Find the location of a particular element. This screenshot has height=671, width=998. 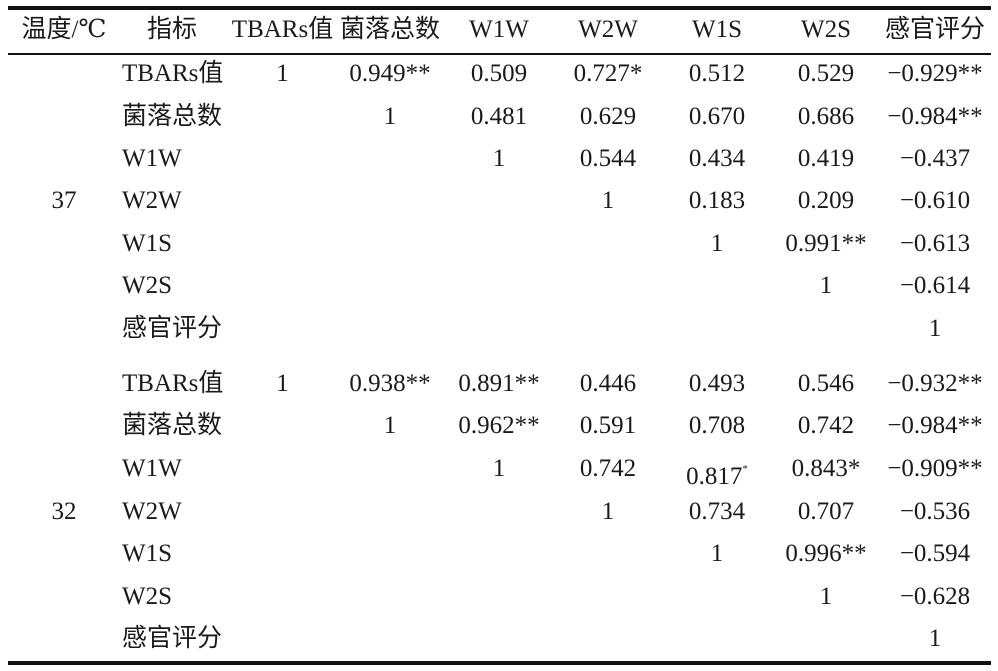

table-cell: 0.544 is located at coordinates (608, 158).